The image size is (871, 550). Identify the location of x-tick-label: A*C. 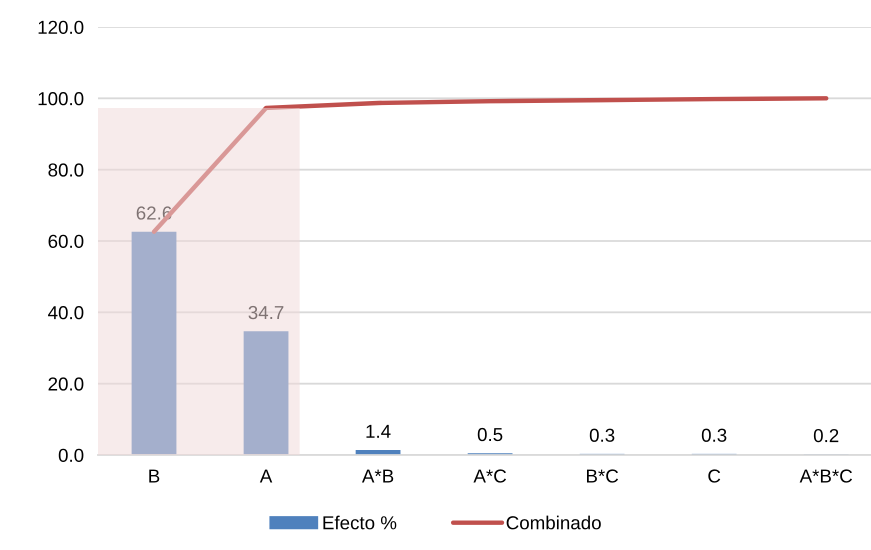
(489, 476).